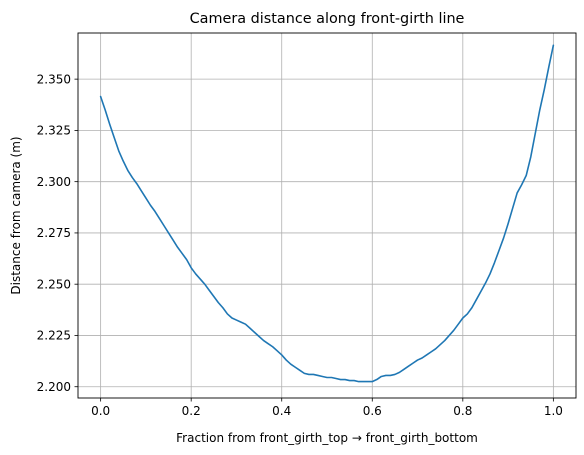  Describe the element at coordinates (553, 411) in the screenshot. I see `x-tick-label: 1.0` at that location.